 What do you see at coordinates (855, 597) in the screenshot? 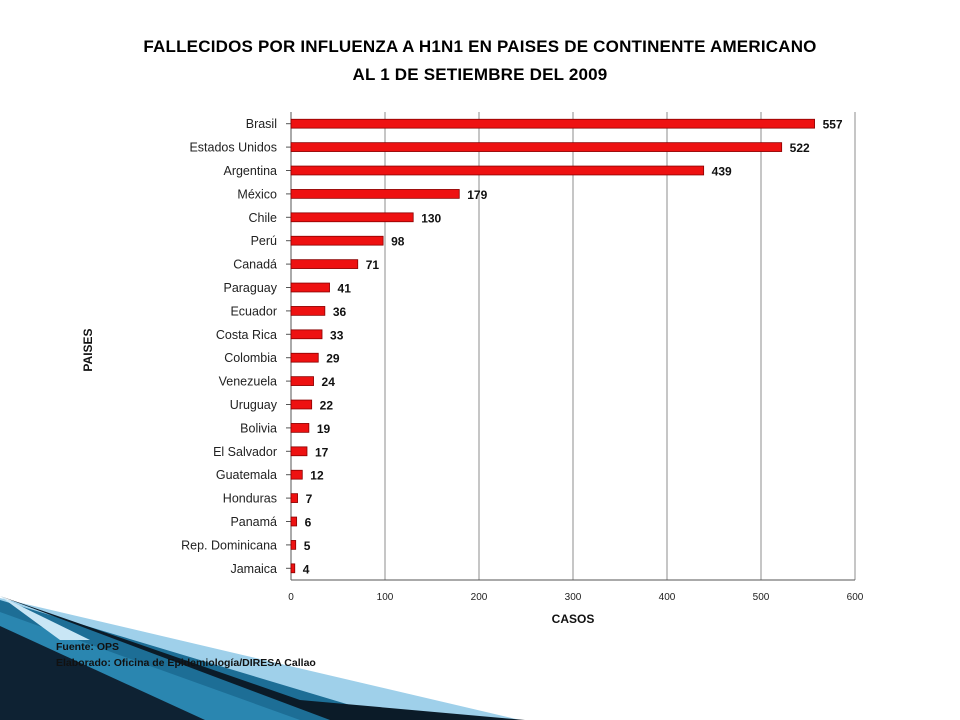
I see `x-tick-label: 600` at bounding box center [855, 597].